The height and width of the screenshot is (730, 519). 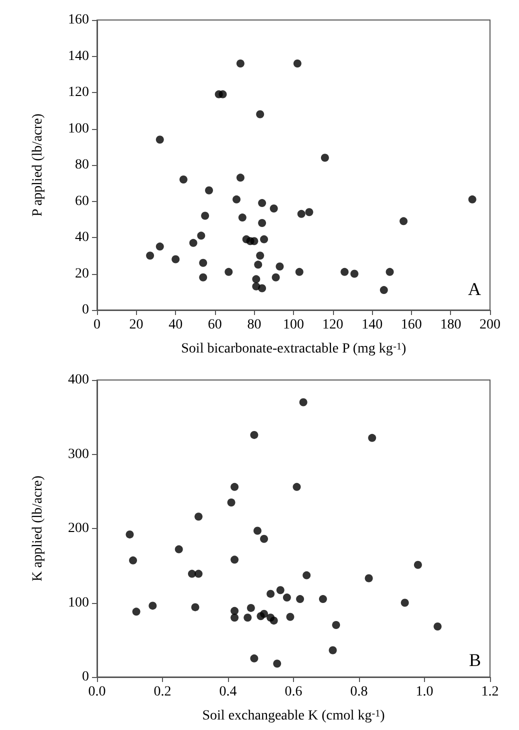 I want to click on y-tick-label: 160, so click(x=78, y=20).